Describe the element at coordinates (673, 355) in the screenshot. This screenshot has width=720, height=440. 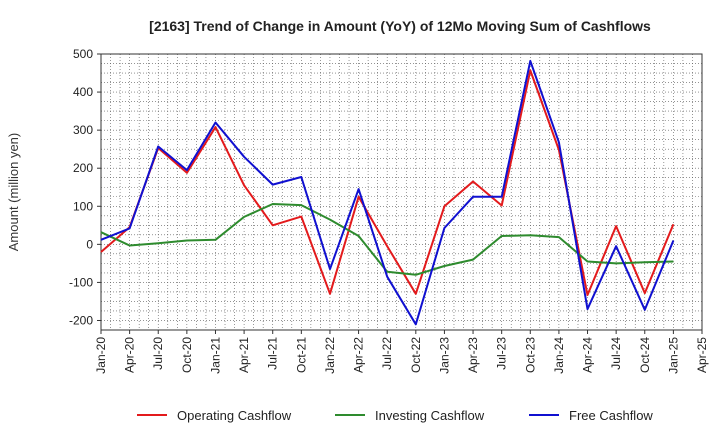
I see `x-tick-label: Jan-25` at that location.